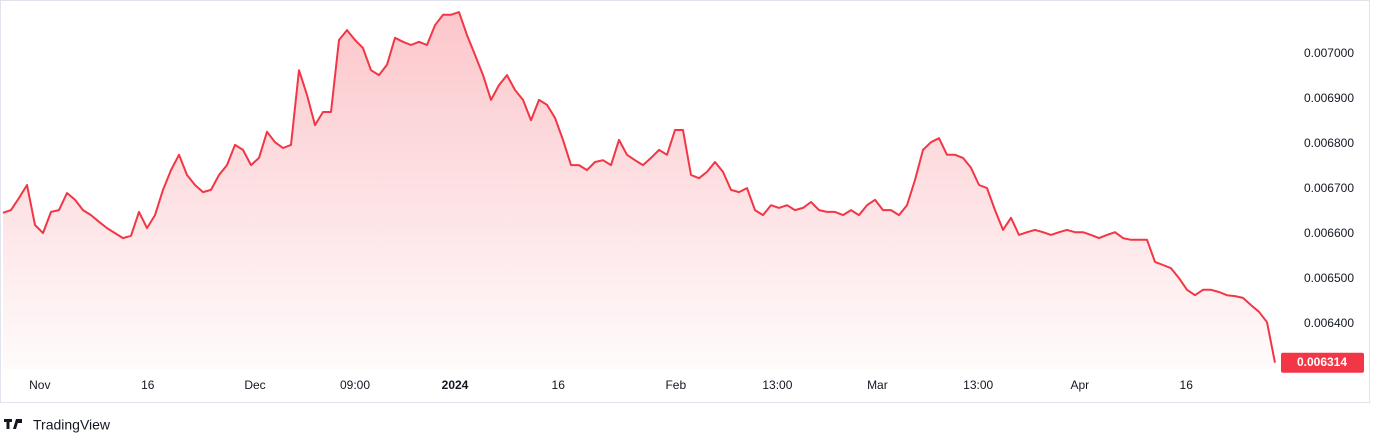 The height and width of the screenshot is (444, 1379). What do you see at coordinates (72, 425) in the screenshot?
I see `watermark: TradingView` at bounding box center [72, 425].